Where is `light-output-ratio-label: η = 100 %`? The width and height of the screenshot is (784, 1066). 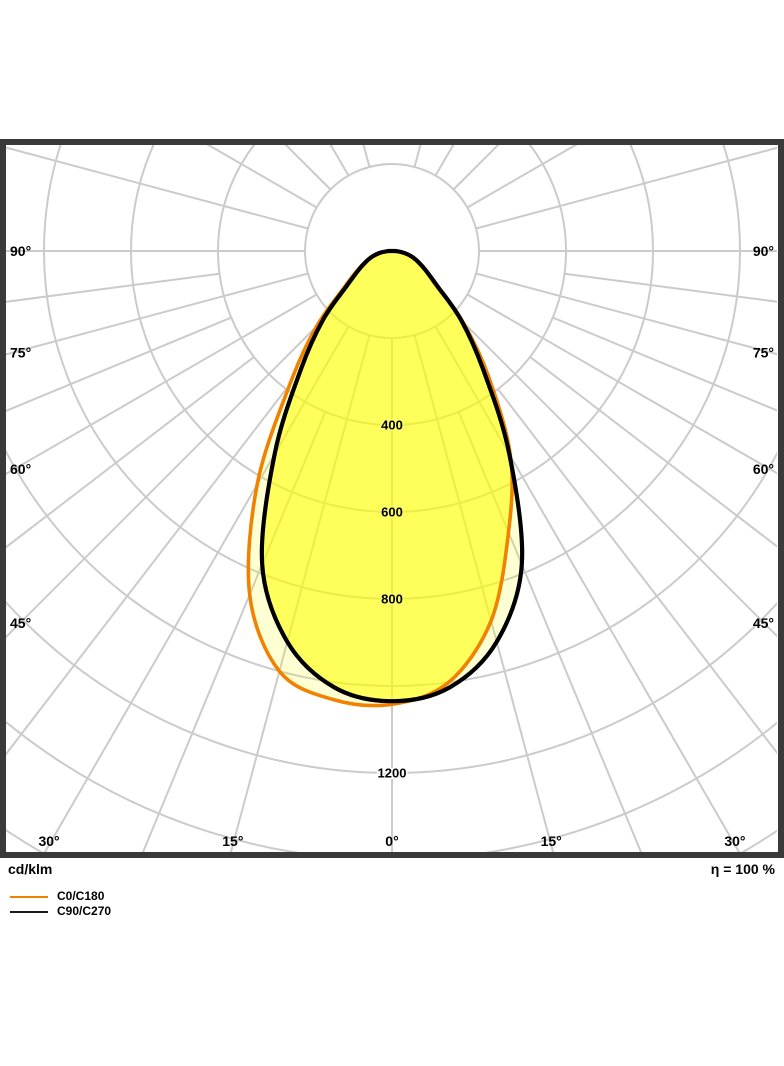
light-output-ratio-label: η = 100 % is located at coordinates (742, 869).